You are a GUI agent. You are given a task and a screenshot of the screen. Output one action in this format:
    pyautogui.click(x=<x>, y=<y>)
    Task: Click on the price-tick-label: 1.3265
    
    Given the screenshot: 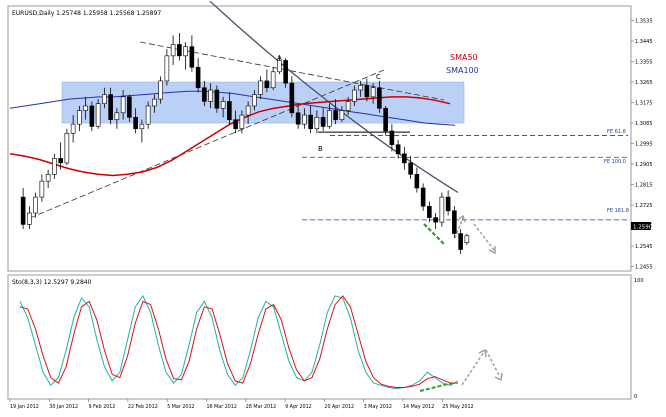 What is the action you would take?
    pyautogui.click(x=644, y=83)
    